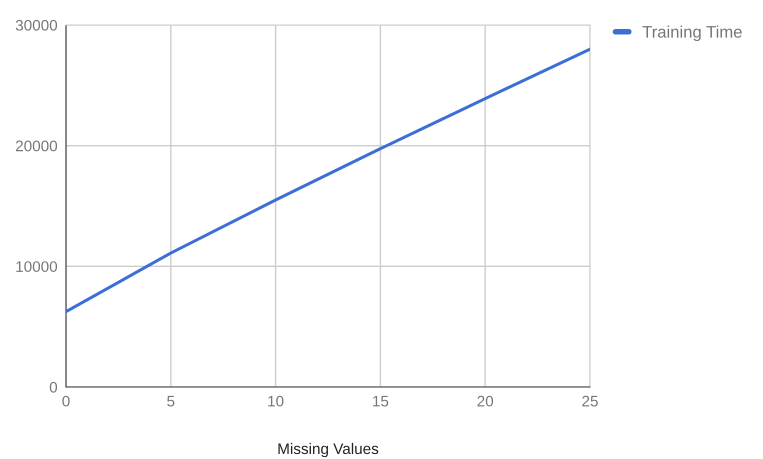  Describe the element at coordinates (37, 146) in the screenshot. I see `y-tick-label: 20000` at that location.